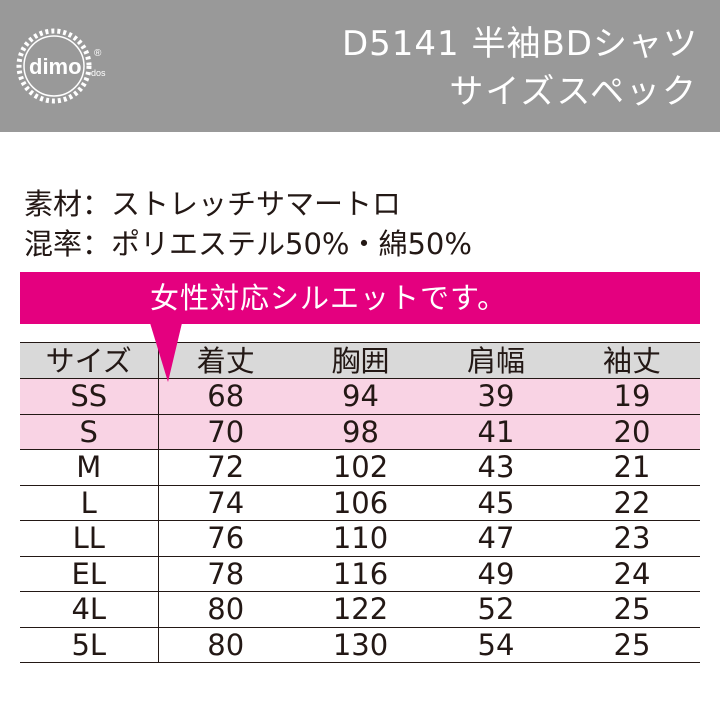 The width and height of the screenshot is (720, 720). I want to click on cell-size: 5L, so click(89, 645).